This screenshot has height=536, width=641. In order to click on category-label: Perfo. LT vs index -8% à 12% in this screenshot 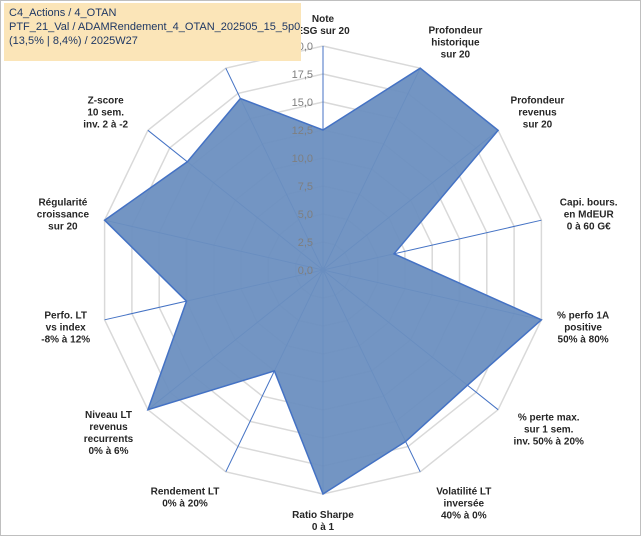, I will do `click(65, 328)`.